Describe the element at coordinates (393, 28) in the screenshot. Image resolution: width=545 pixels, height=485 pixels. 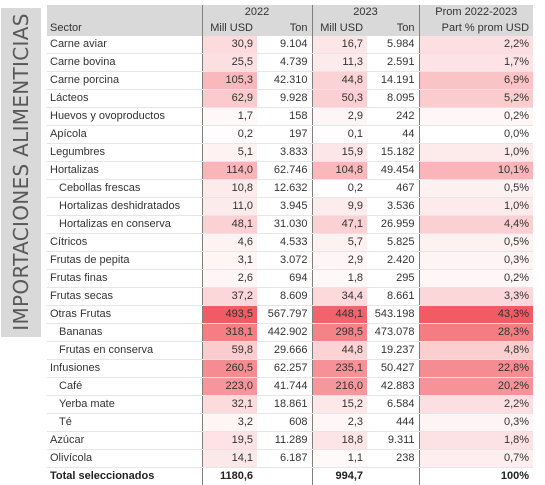
I see `header-ton-2023: Ton` at that location.